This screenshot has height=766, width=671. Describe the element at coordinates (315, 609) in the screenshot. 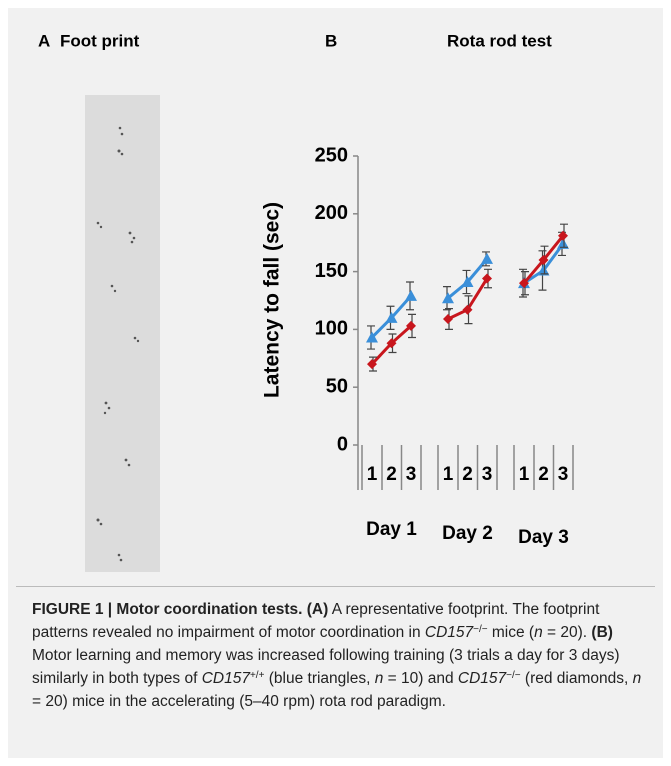

I see `caption-text: (A)` at that location.